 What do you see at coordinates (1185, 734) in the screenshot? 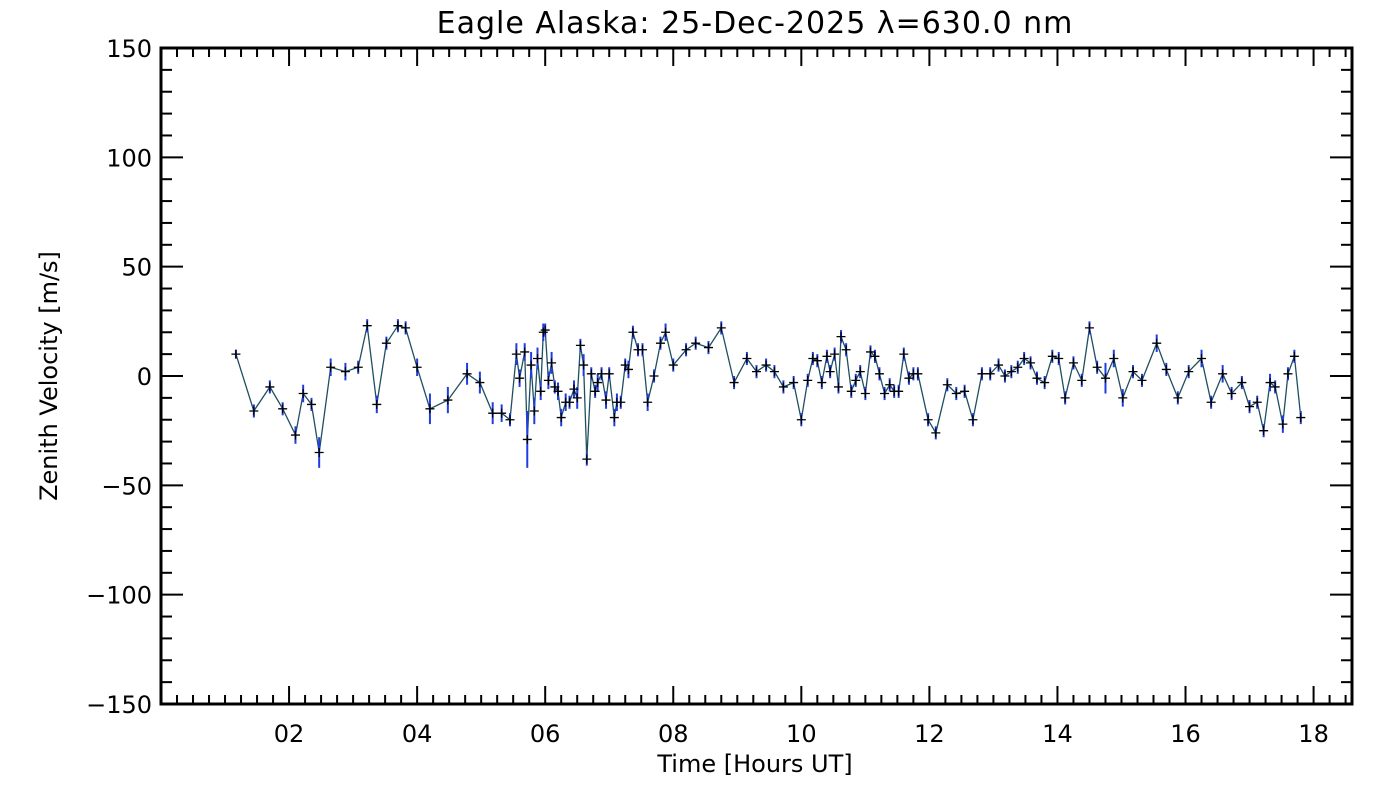
I see `x-tick-label: 16` at bounding box center [1185, 734].